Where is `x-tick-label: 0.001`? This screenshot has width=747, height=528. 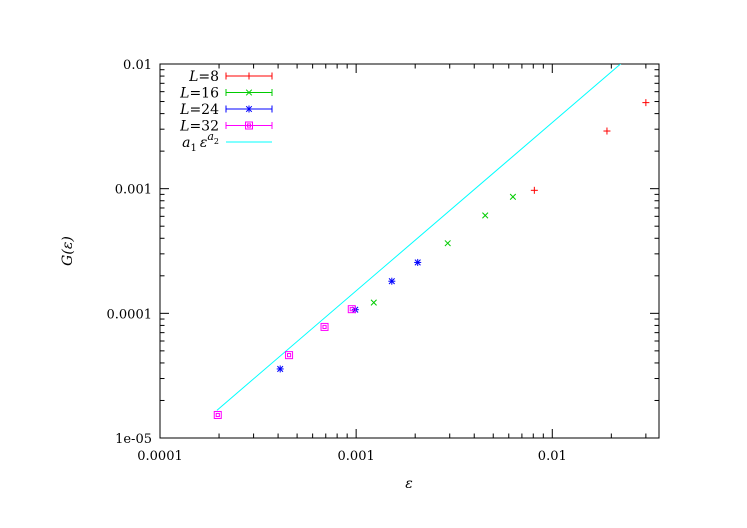 x-tick-label: 0.001 is located at coordinates (356, 456).